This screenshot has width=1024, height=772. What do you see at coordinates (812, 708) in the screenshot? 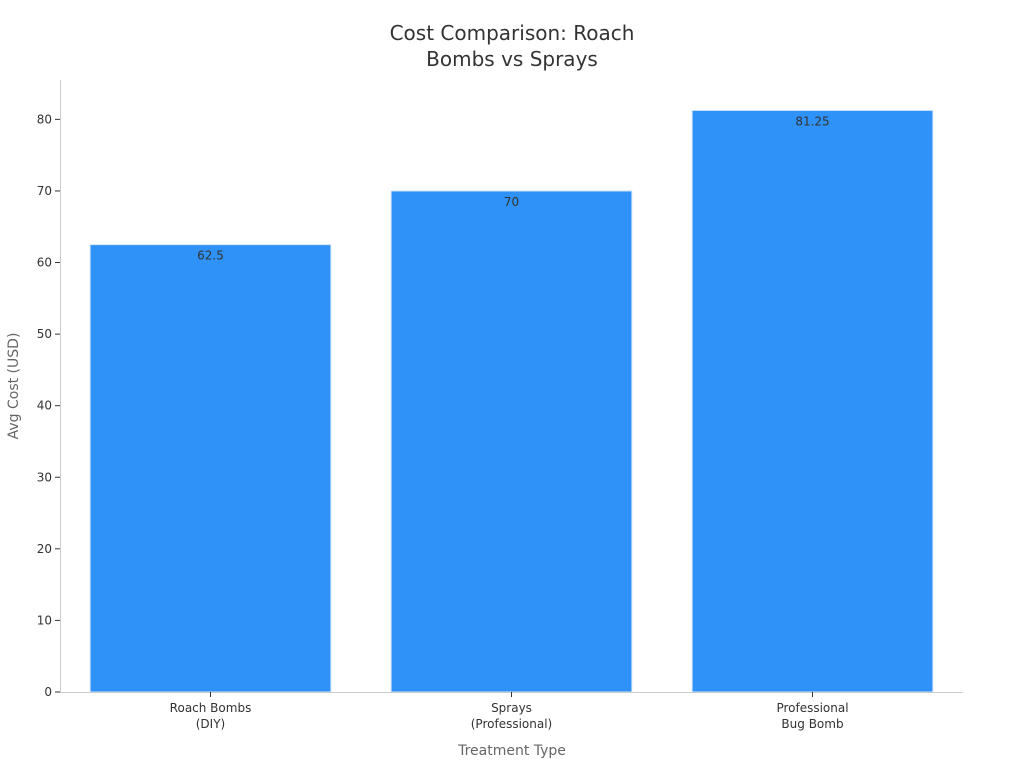
I see `x-tick-label-2-line-0: Professional` at bounding box center [812, 708].